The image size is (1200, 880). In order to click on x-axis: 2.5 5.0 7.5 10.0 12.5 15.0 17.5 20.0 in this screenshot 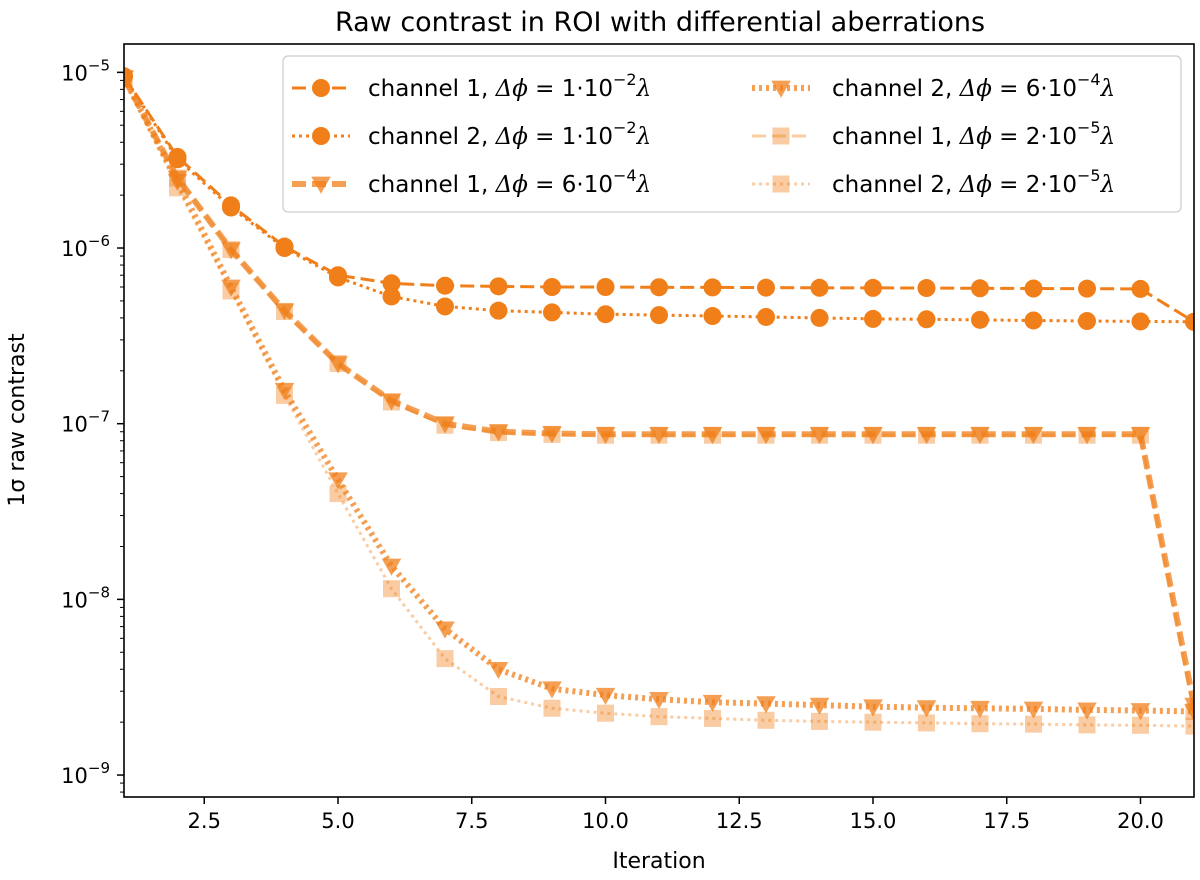, I will do `click(676, 815)`.